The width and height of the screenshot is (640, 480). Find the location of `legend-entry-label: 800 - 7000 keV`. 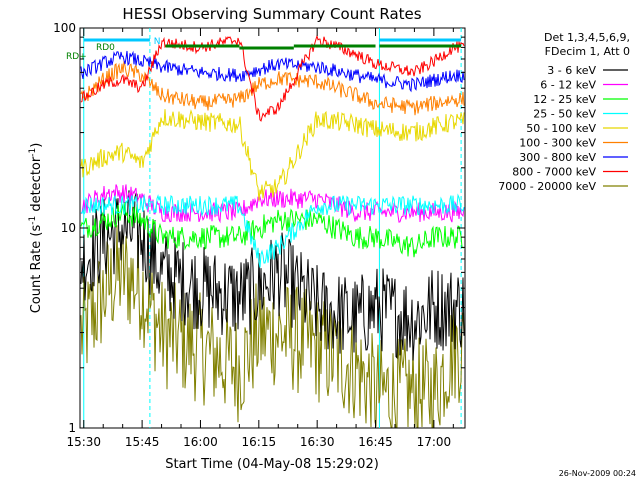

legend-entry-label: 800 - 7000 keV is located at coordinates (554, 172).